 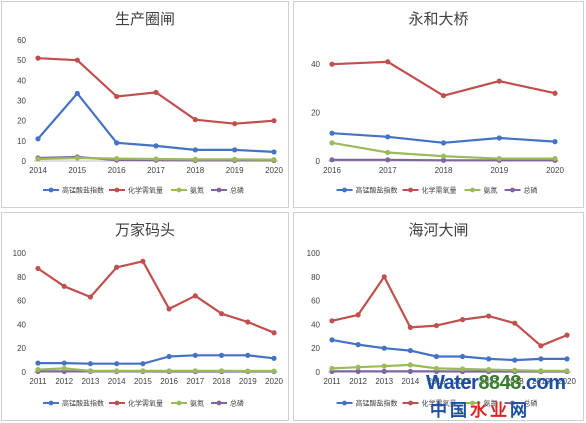 I want to click on y-tick-label: 80, so click(x=315, y=277).